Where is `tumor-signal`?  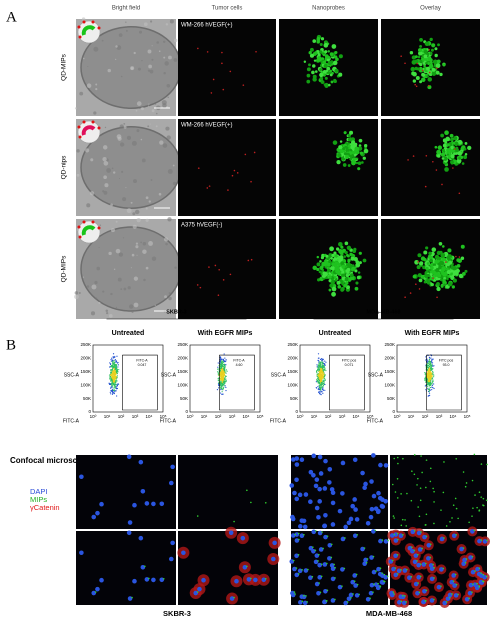
tumor-signal is located at coordinates (417, 63).